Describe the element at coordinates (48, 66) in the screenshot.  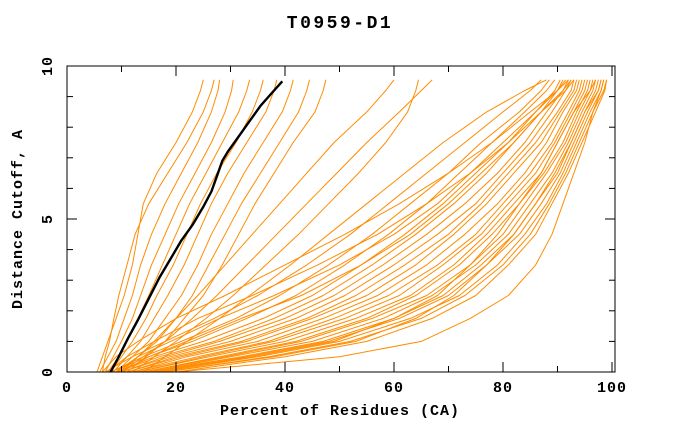
I see `y-tick-label: 10` at that location.